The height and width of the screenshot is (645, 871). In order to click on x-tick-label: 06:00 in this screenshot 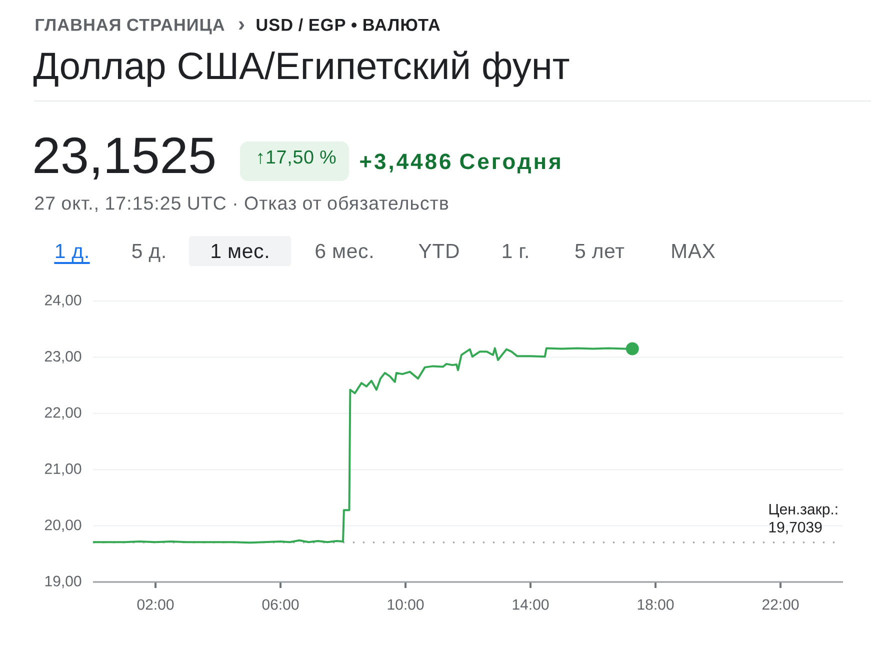, I will do `click(280, 604)`.